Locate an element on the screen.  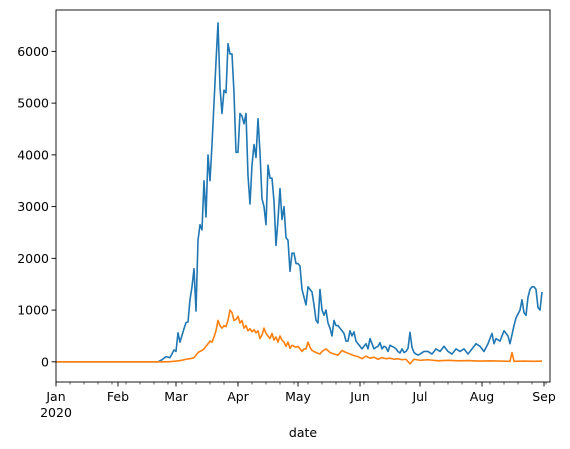
y-tick-label: 6000 is located at coordinates (33, 51).